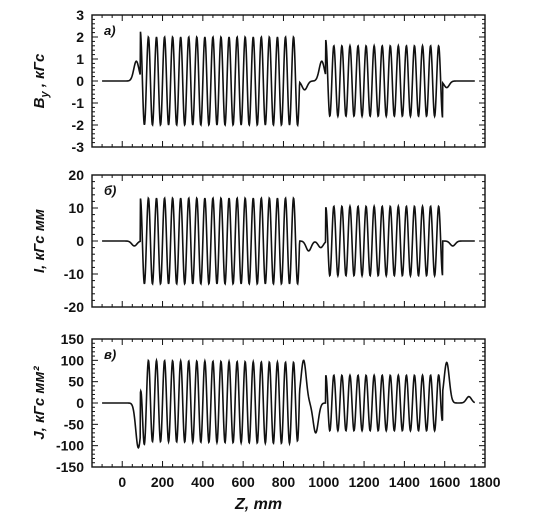 This screenshot has width=537, height=530. Describe the element at coordinates (80, 37) in the screenshot. I see `y-tick-label: 2` at that location.